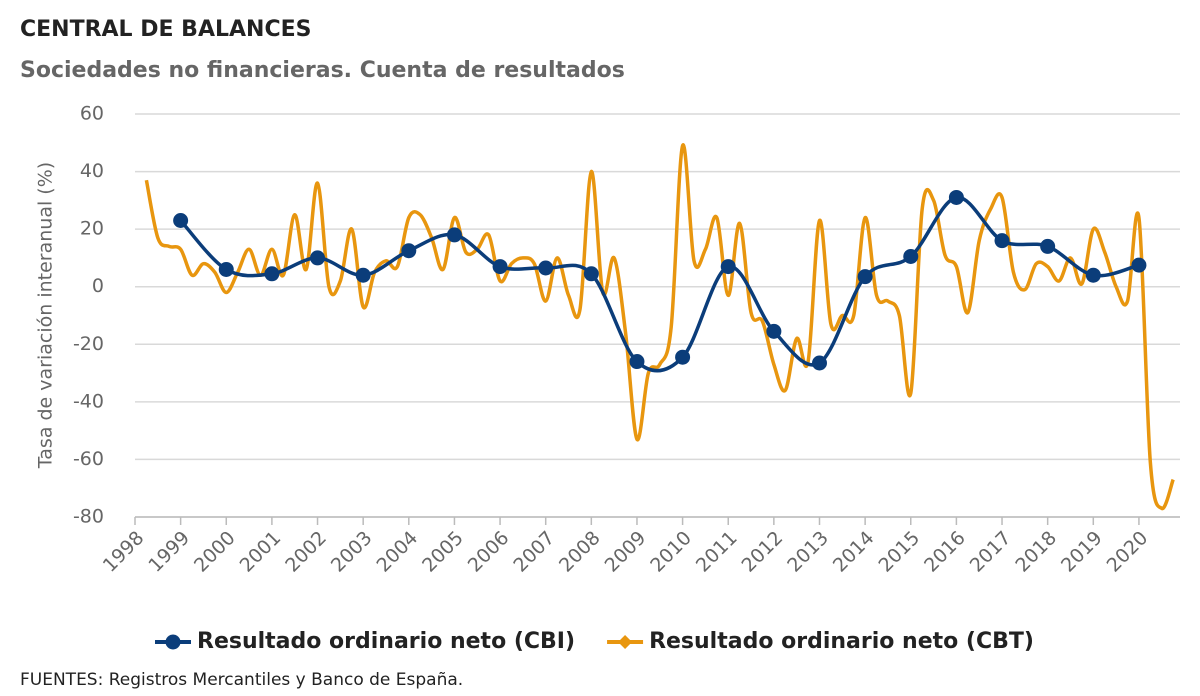 This screenshot has width=1200, height=696. I want to click on x-tick-label: 2013, so click(808, 552).